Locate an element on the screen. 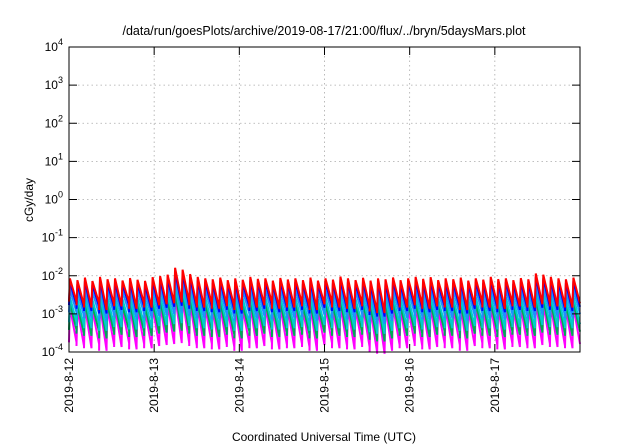  x-tick-label: 2019-8-12 is located at coordinates (69, 385).